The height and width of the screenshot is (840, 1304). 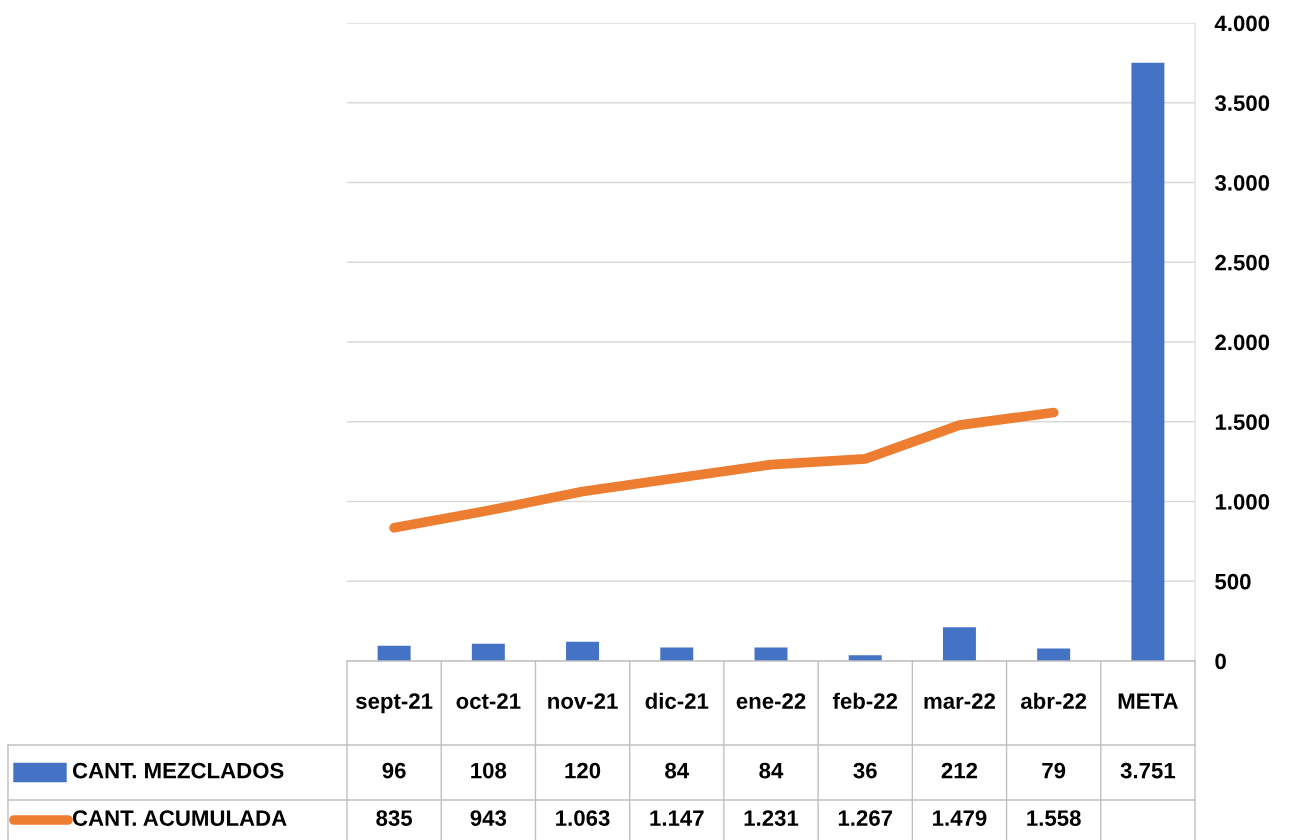 I want to click on x-tick-label: META, so click(x=1148, y=701).